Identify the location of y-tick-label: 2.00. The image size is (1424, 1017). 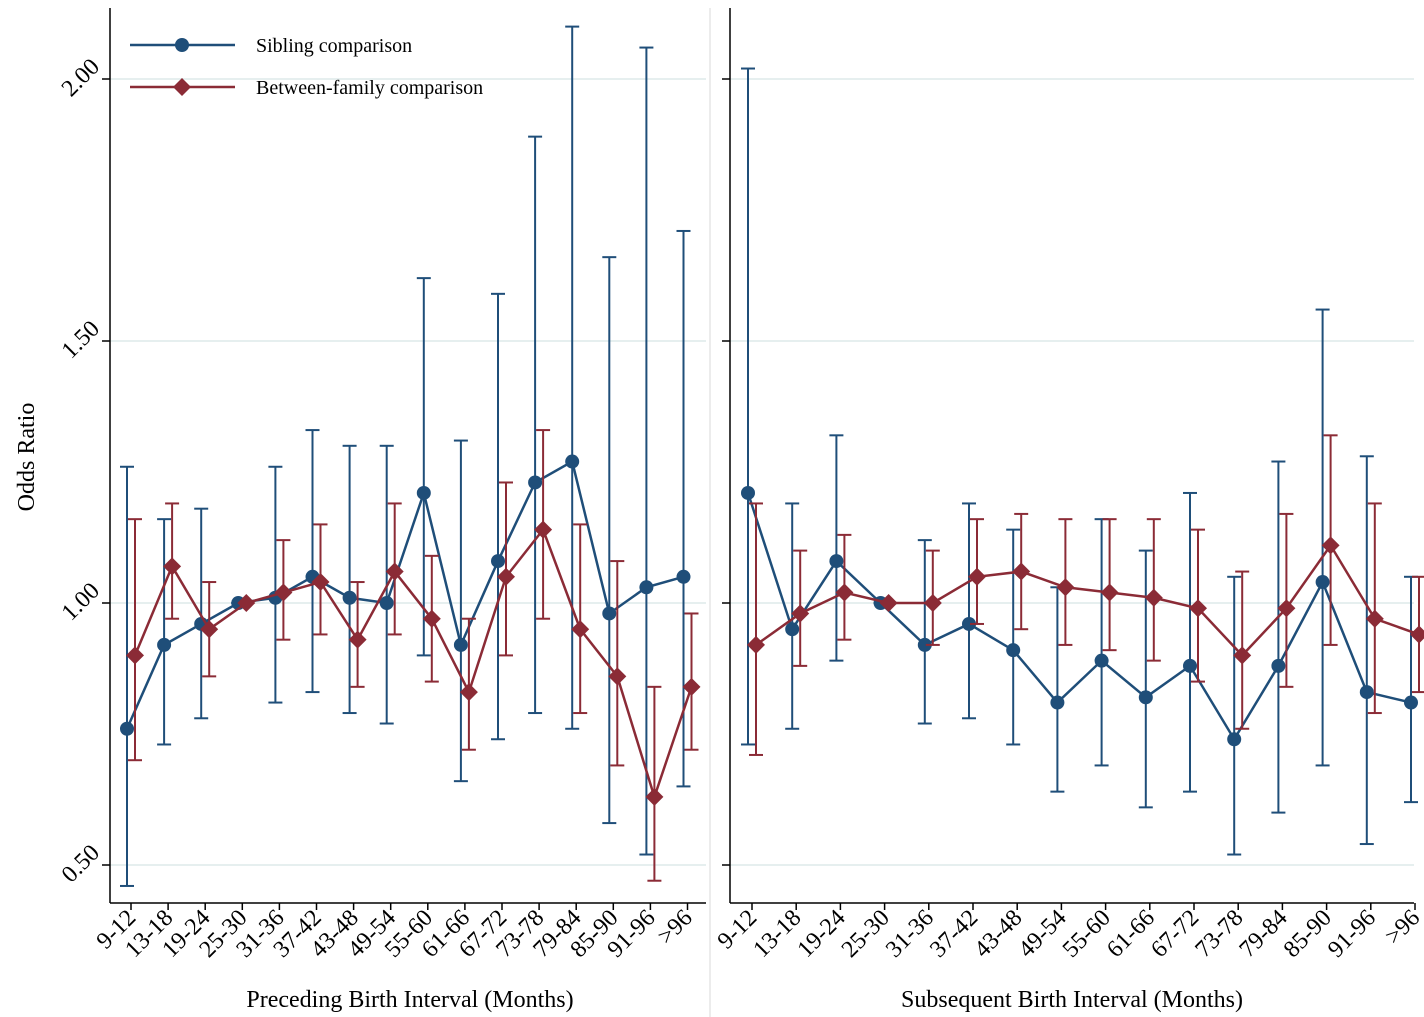
(81, 78).